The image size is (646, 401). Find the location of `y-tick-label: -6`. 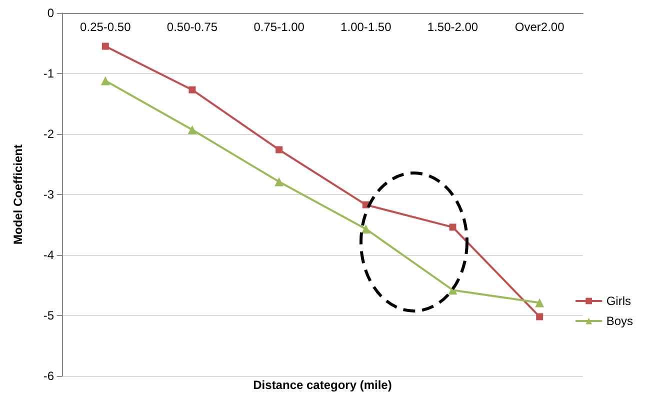

y-tick-label: -6 is located at coordinates (48, 376).